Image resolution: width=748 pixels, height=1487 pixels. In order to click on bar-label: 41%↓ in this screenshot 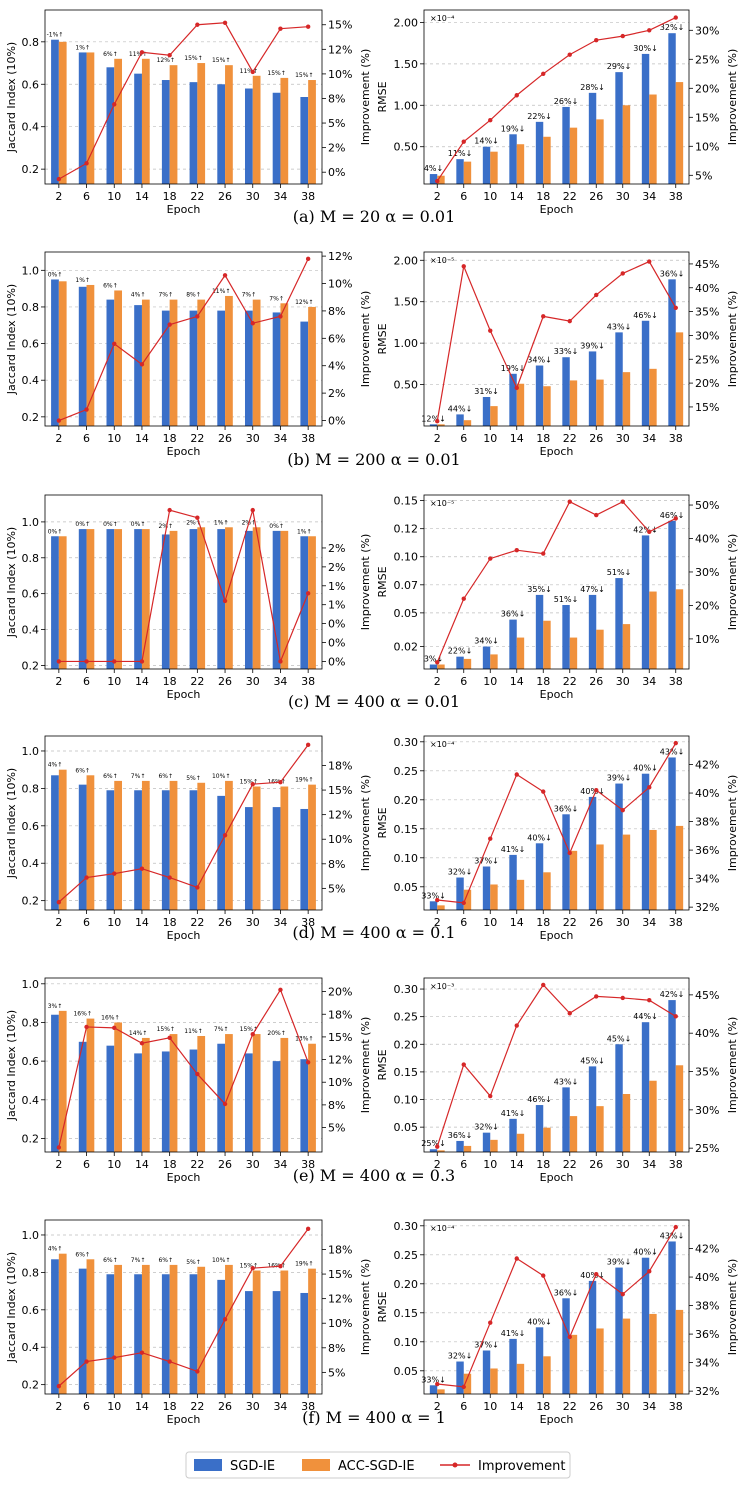, I will do `click(513, 1333)`.